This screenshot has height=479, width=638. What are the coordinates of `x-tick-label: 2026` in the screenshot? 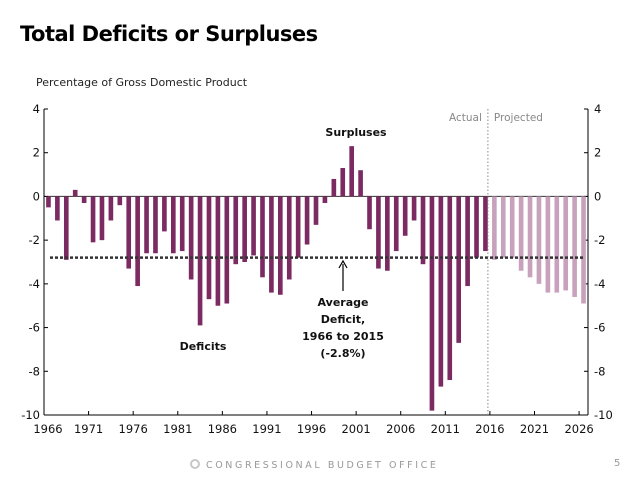 It's located at (578, 429).